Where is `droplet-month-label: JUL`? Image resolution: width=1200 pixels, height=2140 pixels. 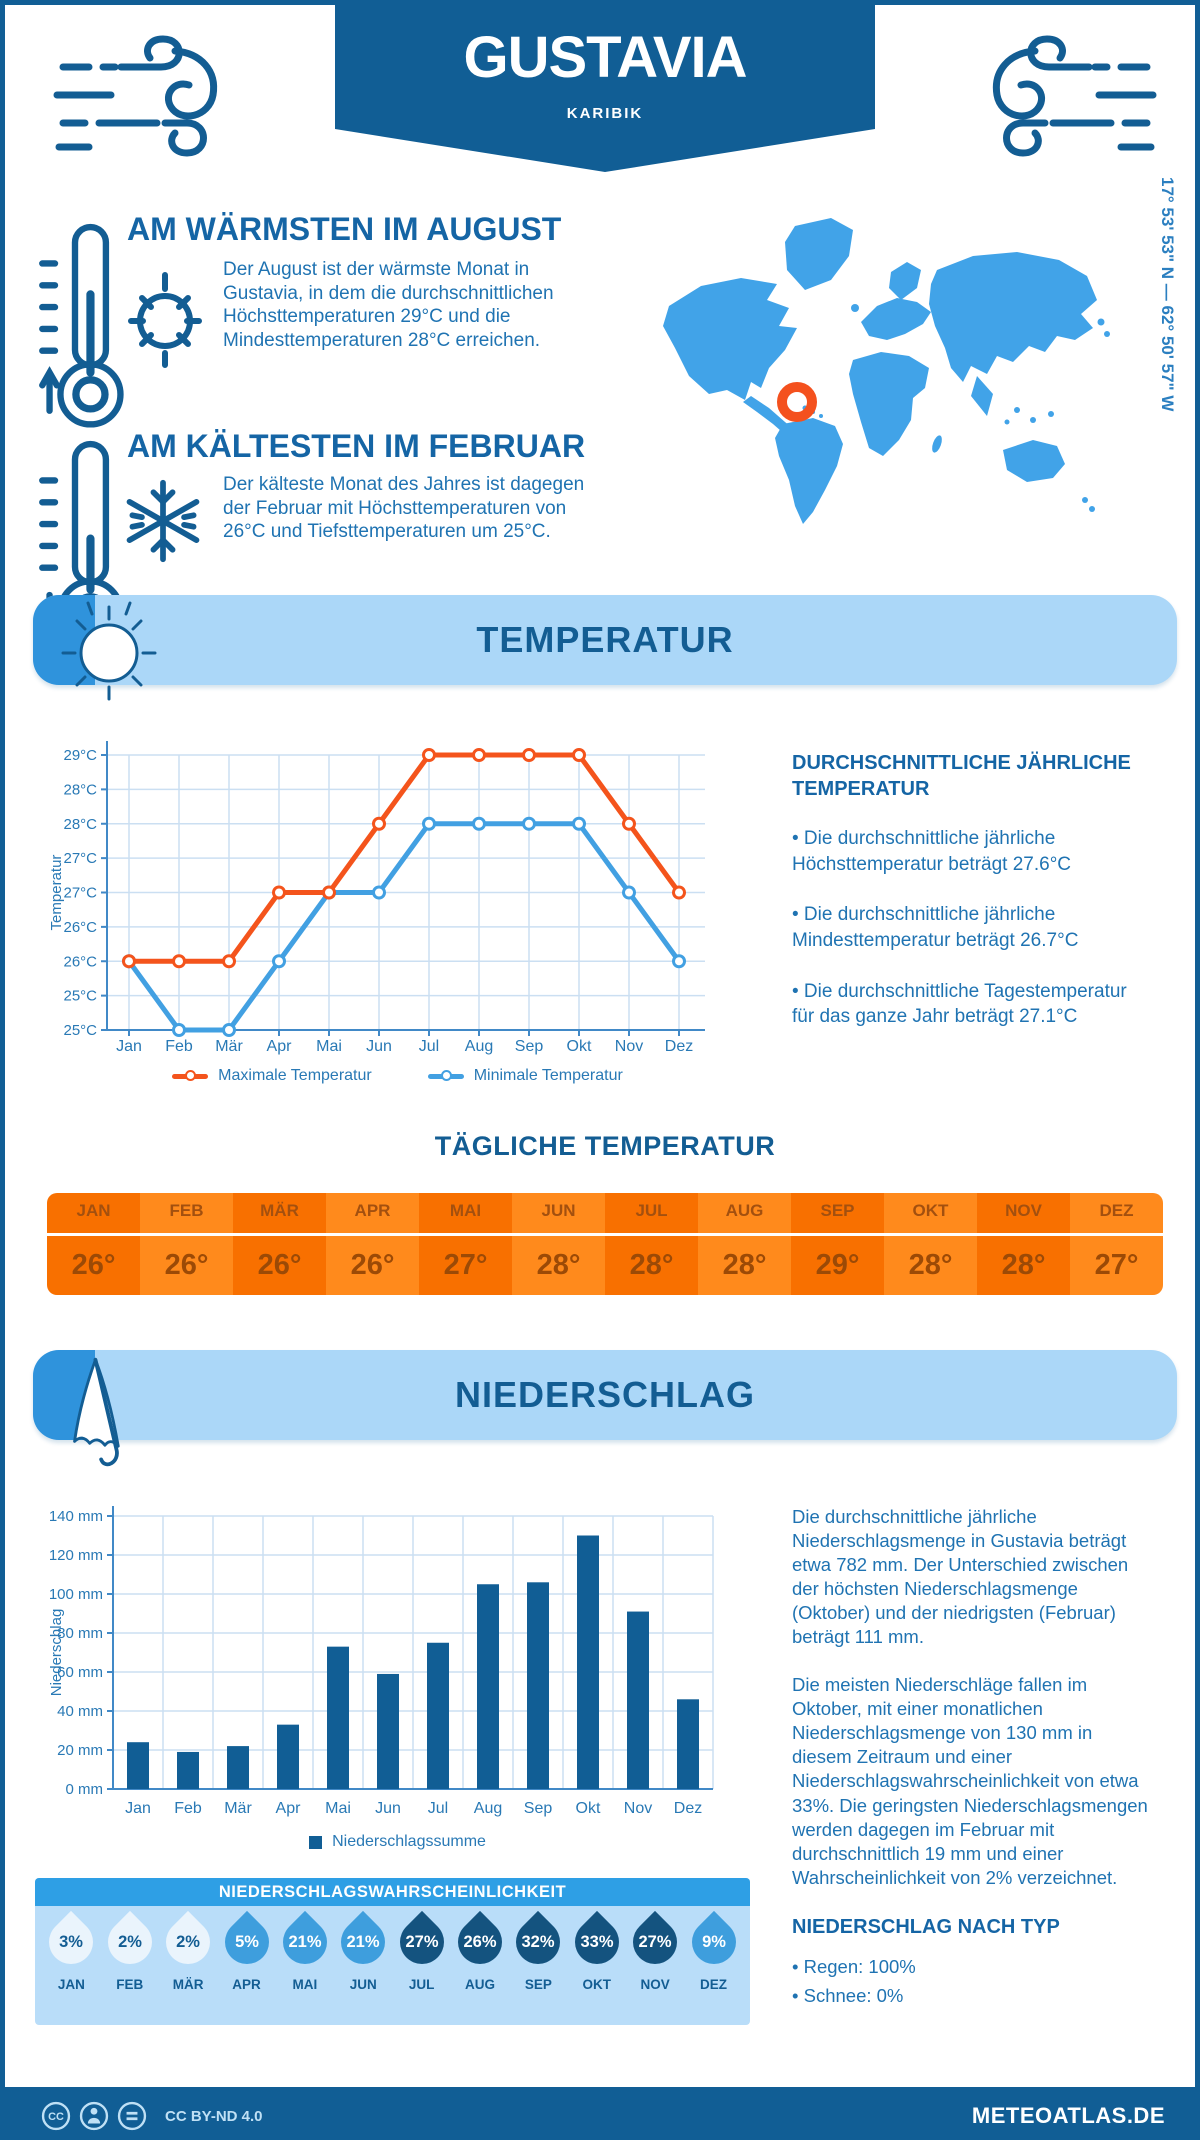 droplet-month-label: JUL is located at coordinates (421, 1984).